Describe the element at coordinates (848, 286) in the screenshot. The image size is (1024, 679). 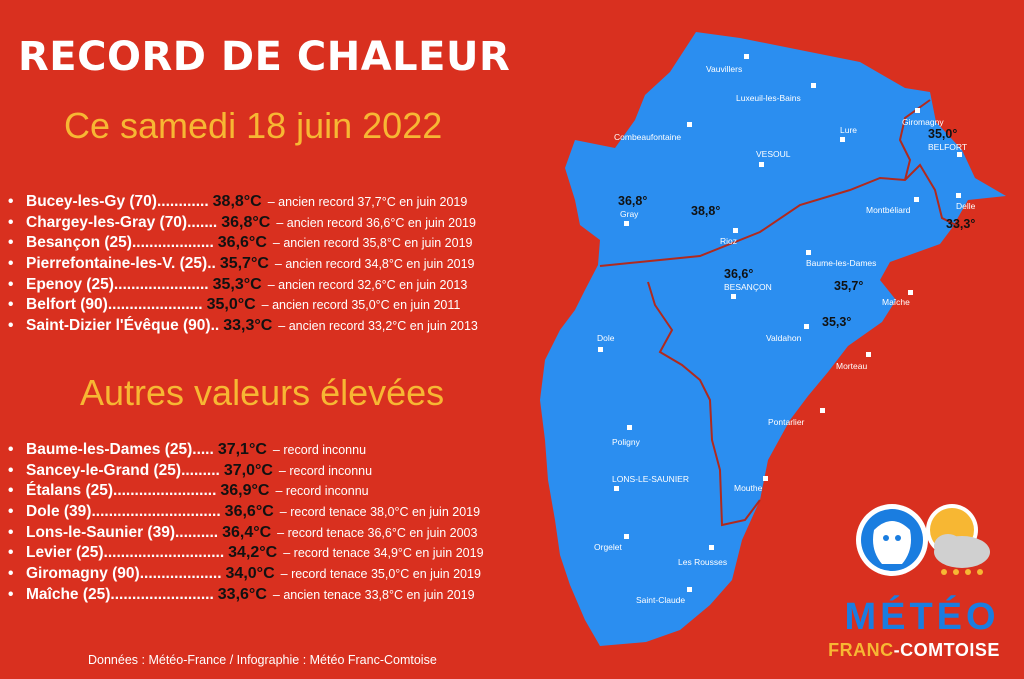
I see `temp-pierrefontaine: 35,7°` at that location.